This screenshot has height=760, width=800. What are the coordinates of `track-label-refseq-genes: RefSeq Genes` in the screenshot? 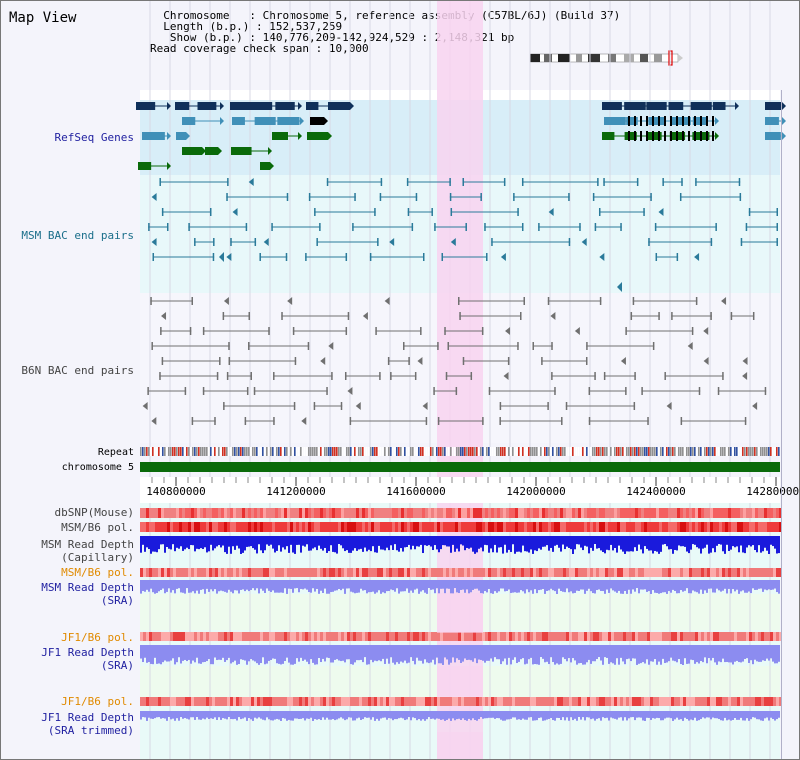 It's located at (94, 137).